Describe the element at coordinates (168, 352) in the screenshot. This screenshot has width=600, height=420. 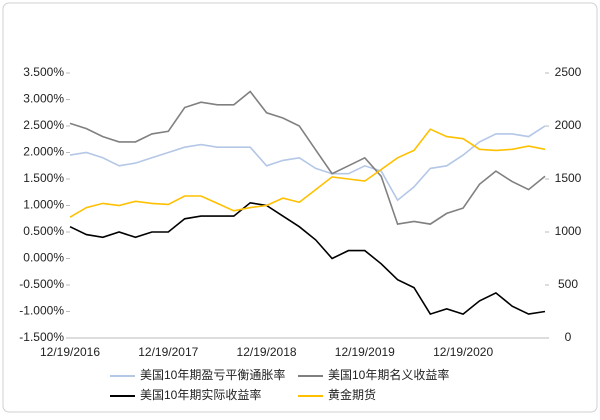
I see `x-tick-label: 12/19/2017` at that location.